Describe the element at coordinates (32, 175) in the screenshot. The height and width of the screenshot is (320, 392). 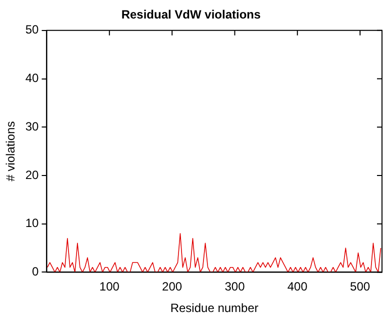
I see `y-tick-label: 20` at that location.